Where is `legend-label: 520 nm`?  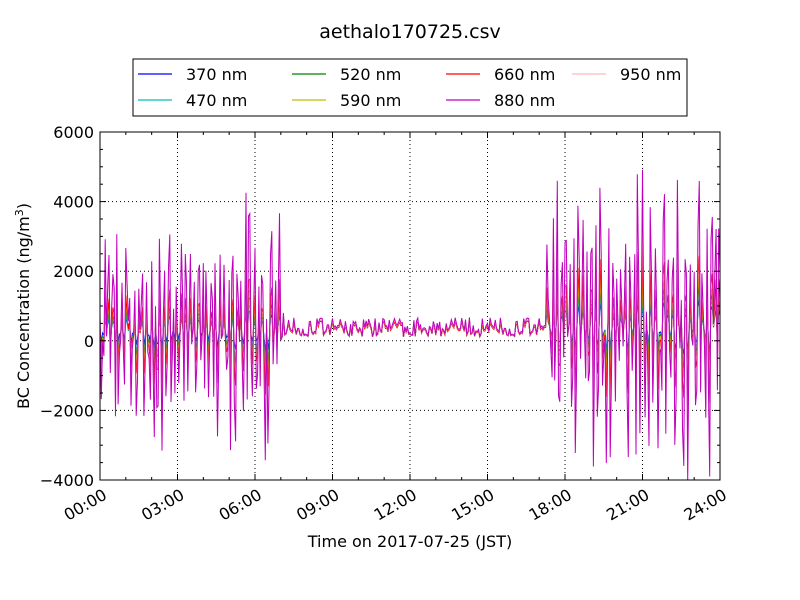
legend-label: 520 nm is located at coordinates (370, 74).